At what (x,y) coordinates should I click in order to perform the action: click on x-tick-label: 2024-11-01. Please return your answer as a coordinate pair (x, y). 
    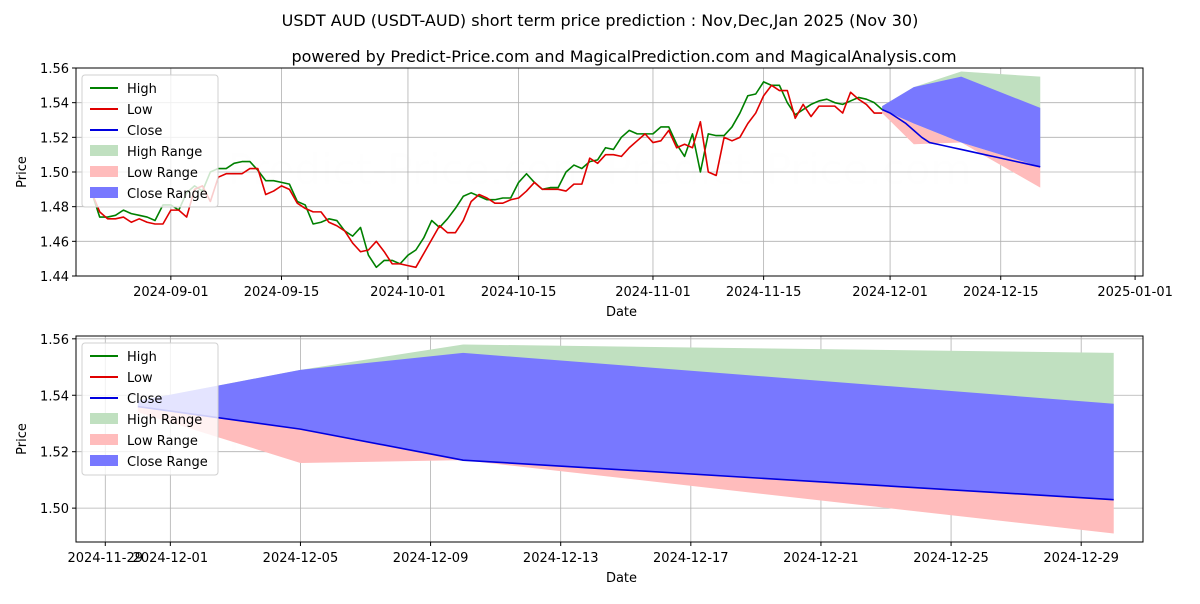
    Looking at the image, I should click on (653, 292).